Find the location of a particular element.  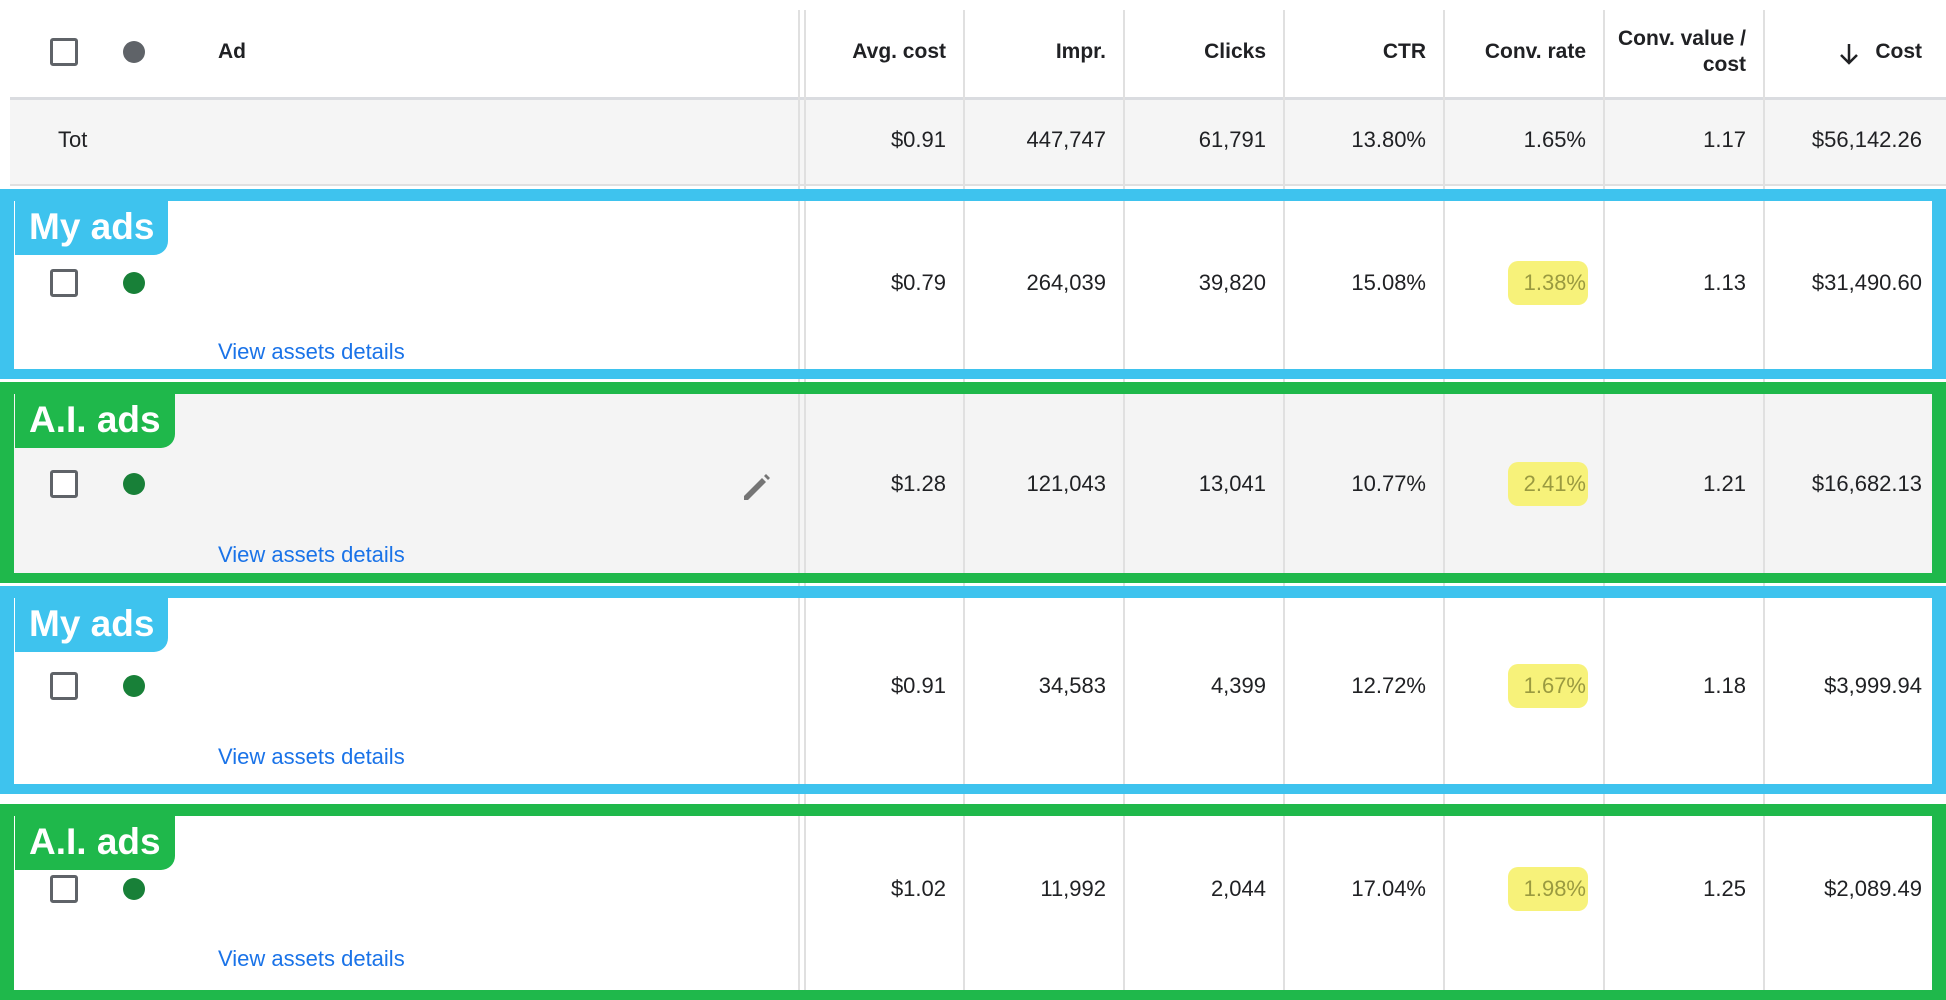

total-value: 447,747 is located at coordinates (1066, 139).